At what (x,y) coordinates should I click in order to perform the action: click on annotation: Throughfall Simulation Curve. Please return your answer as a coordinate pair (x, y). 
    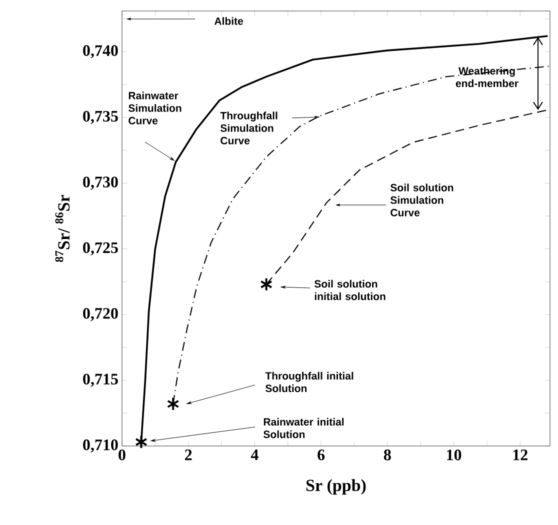
    Looking at the image, I should click on (249, 128).